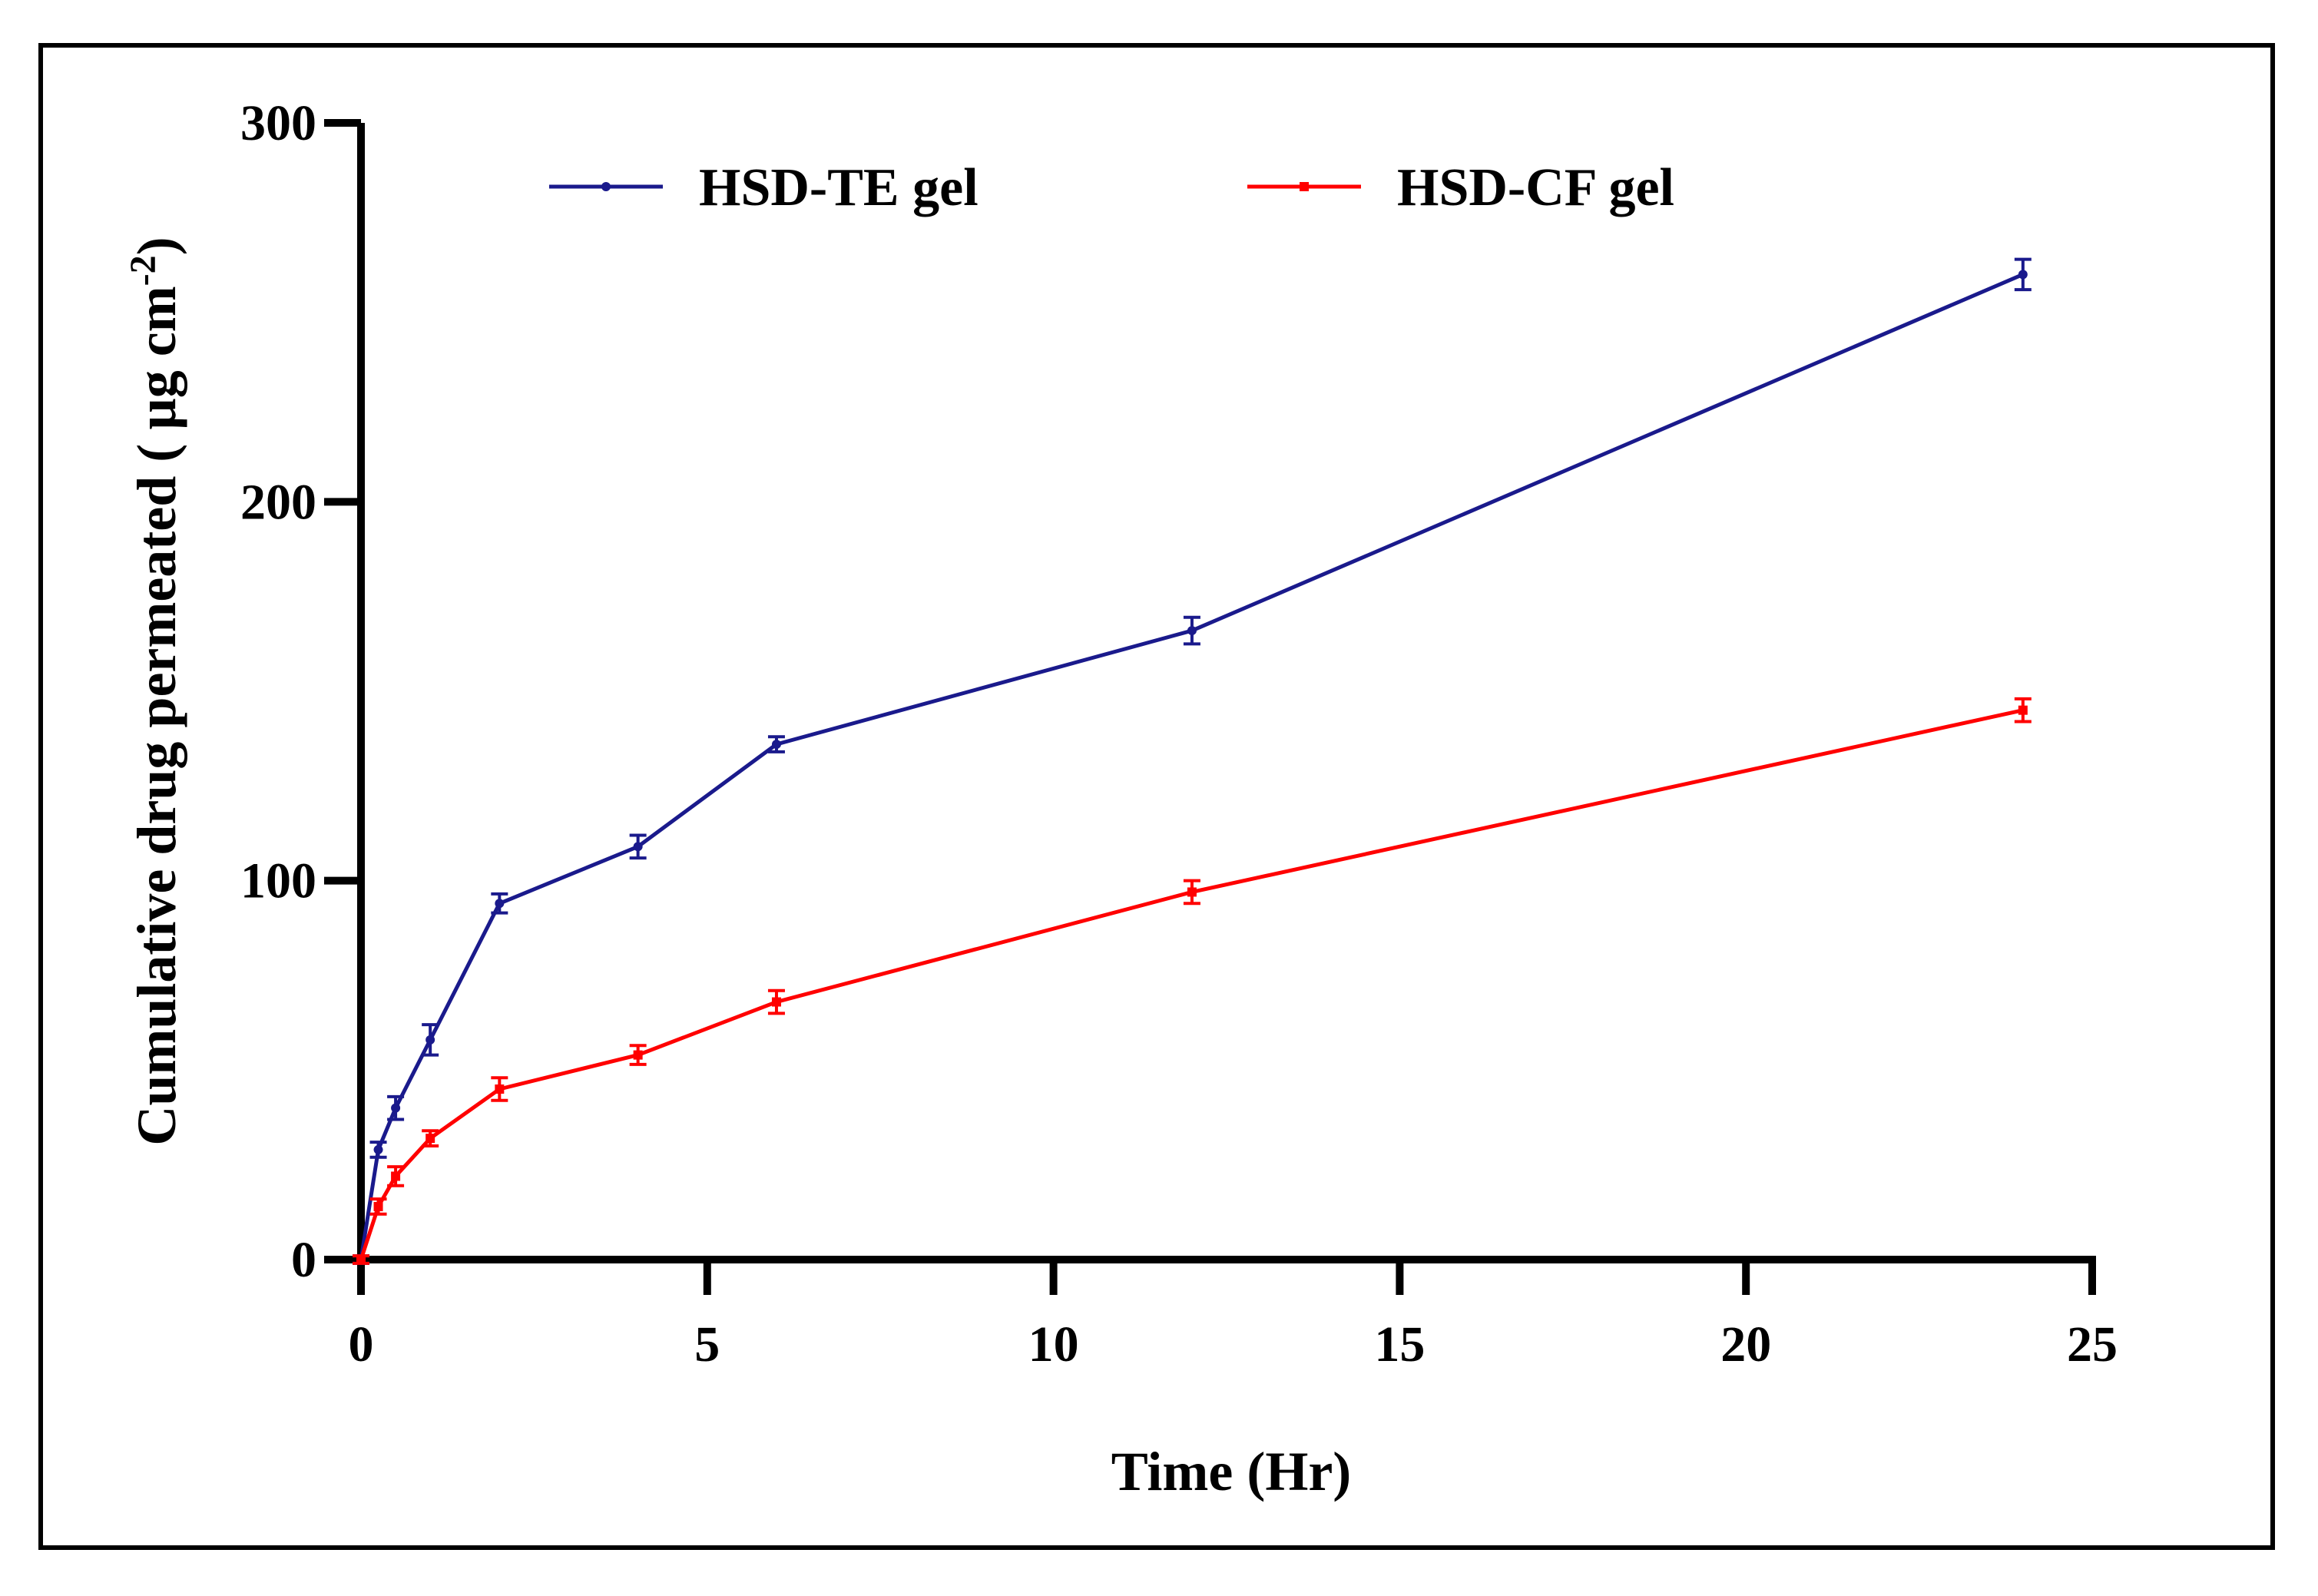  What do you see at coordinates (2093, 1344) in the screenshot?
I see `x-tick-label: 25` at bounding box center [2093, 1344].